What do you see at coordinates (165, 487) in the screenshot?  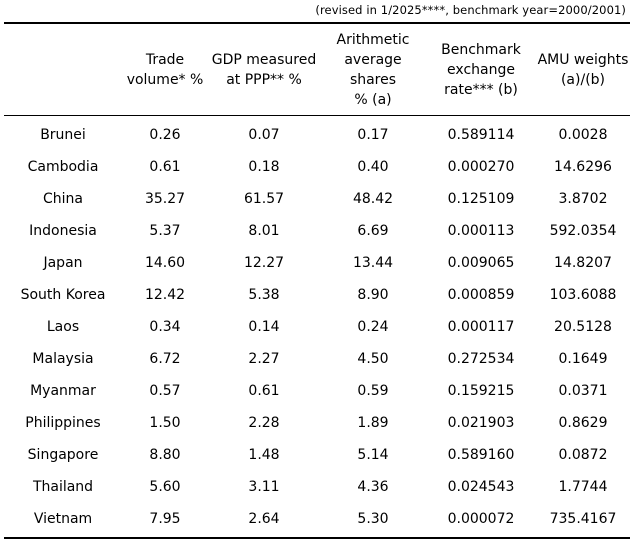 I see `cell-trade-volume: 5.60` at bounding box center [165, 487].